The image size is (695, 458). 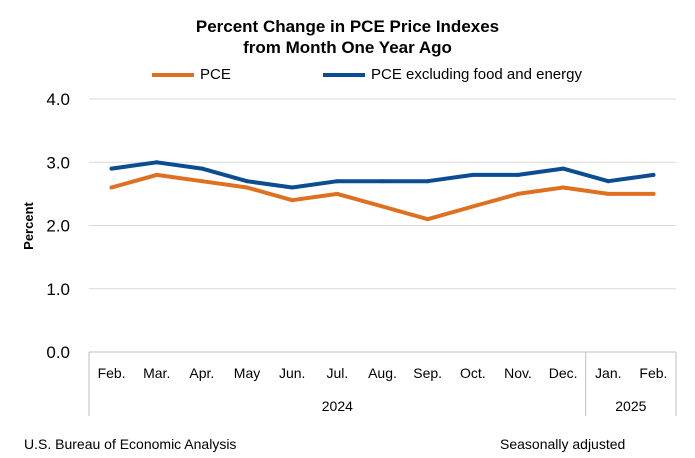 I want to click on chart-title-line-2: from Month One Year Ago, so click(x=347, y=47).